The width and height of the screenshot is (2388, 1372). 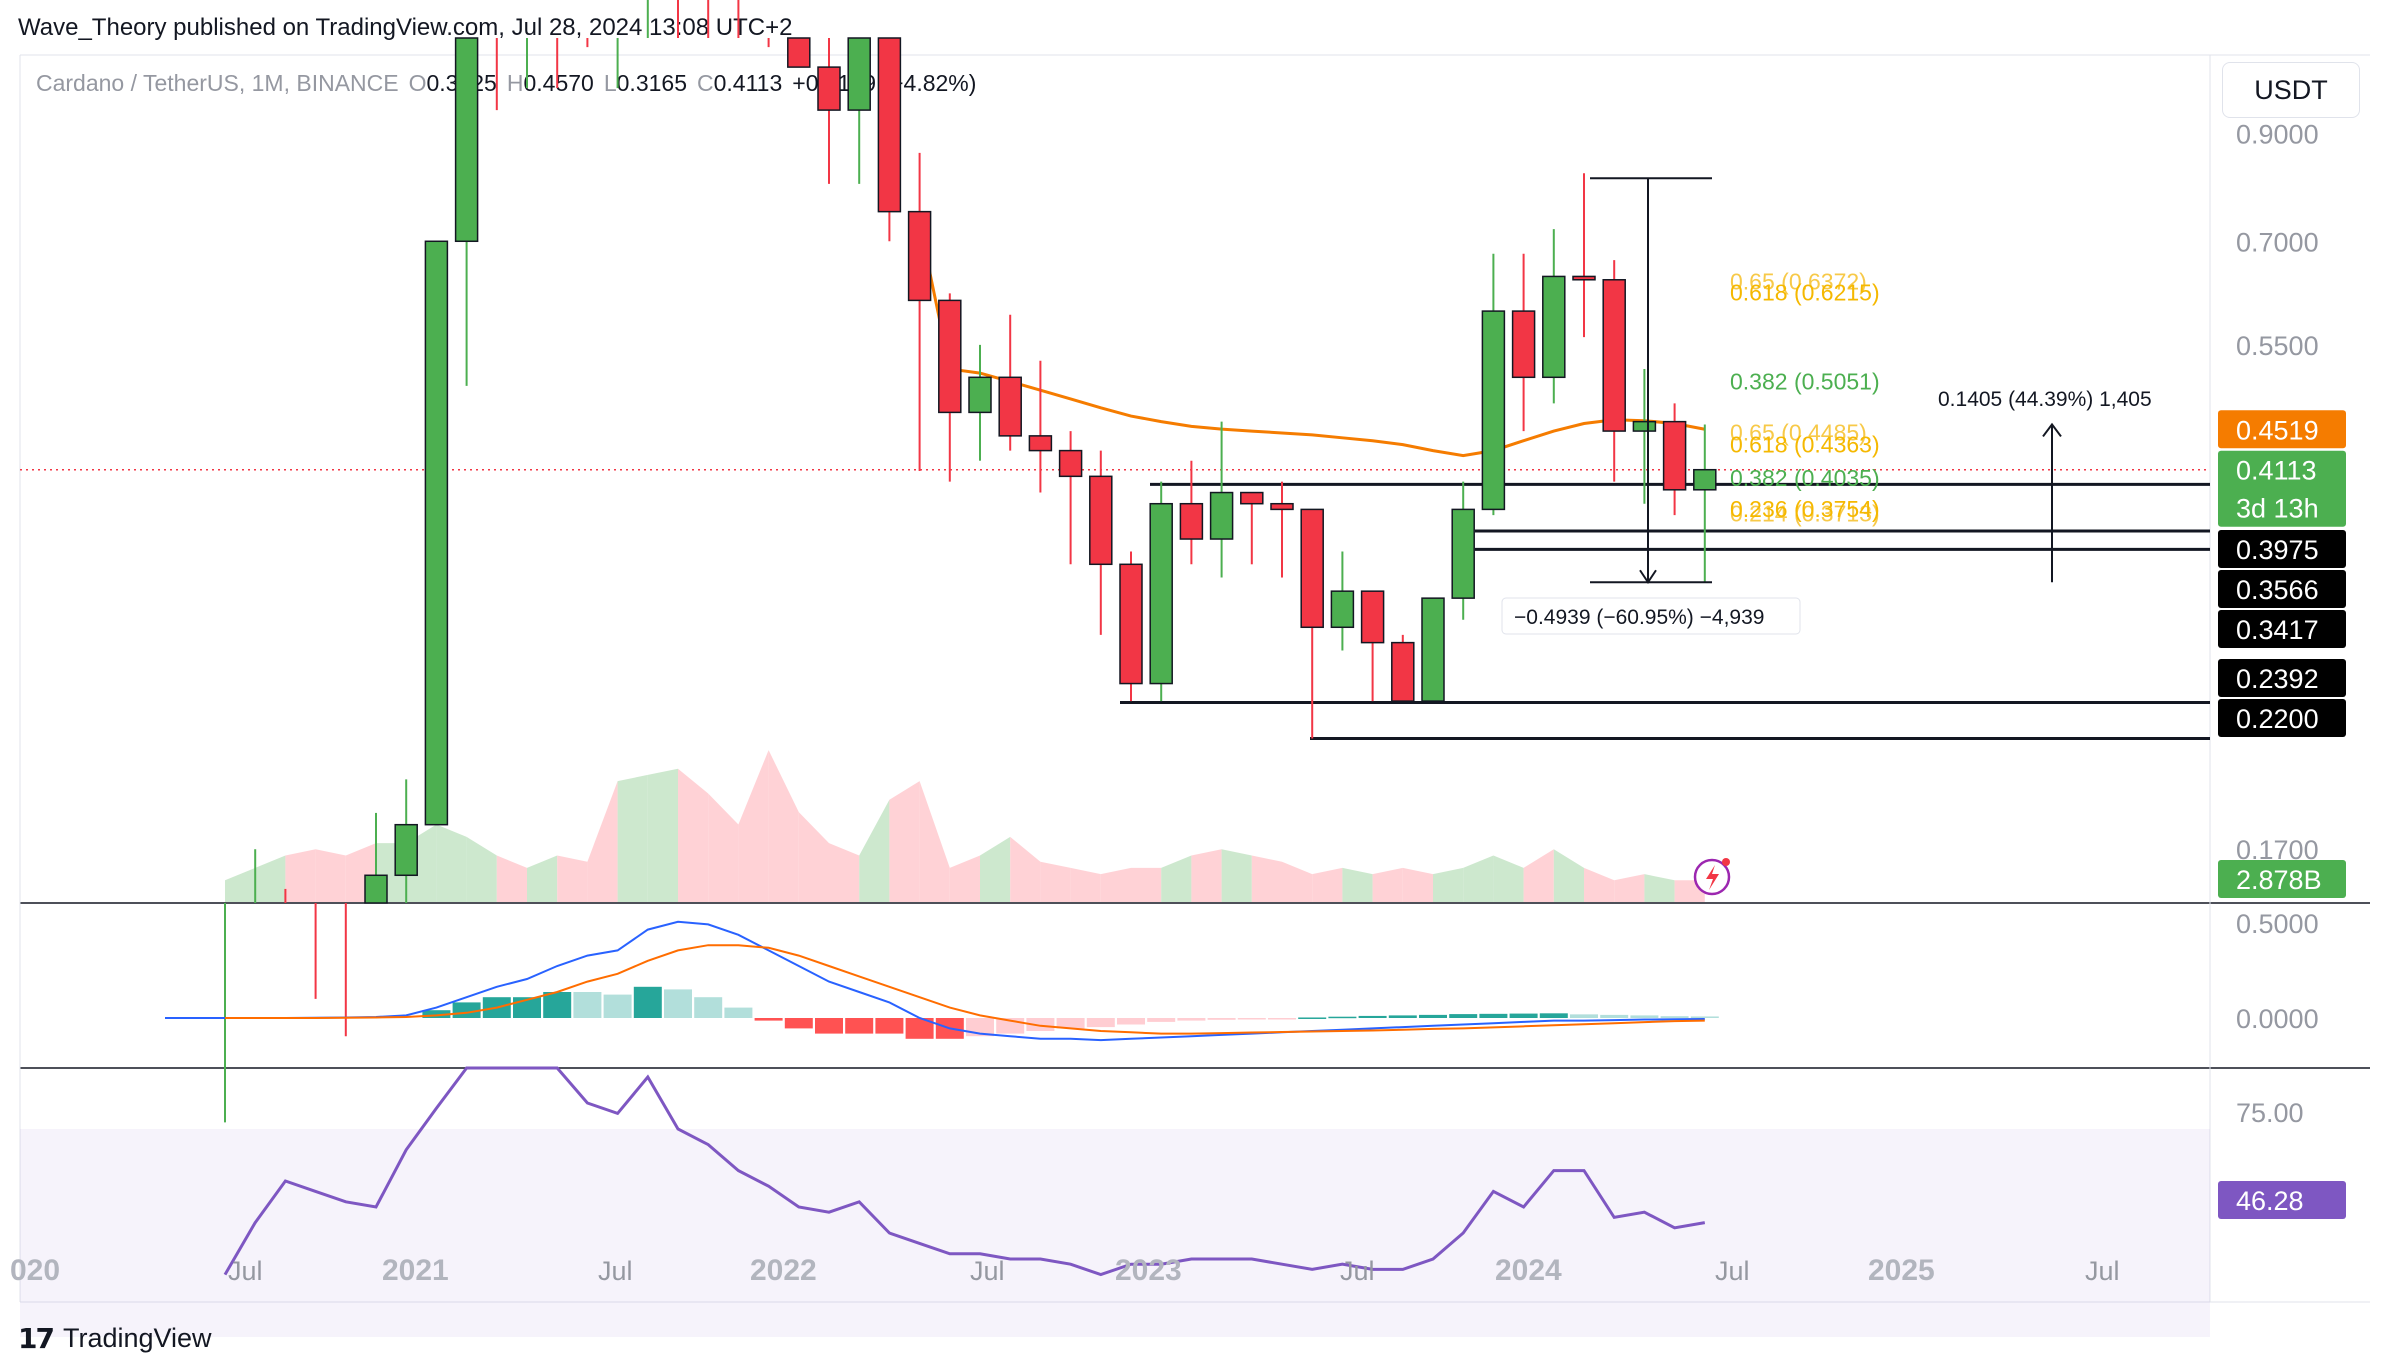 What do you see at coordinates (1528, 1270) in the screenshot?
I see `time-tick: 2024` at bounding box center [1528, 1270].